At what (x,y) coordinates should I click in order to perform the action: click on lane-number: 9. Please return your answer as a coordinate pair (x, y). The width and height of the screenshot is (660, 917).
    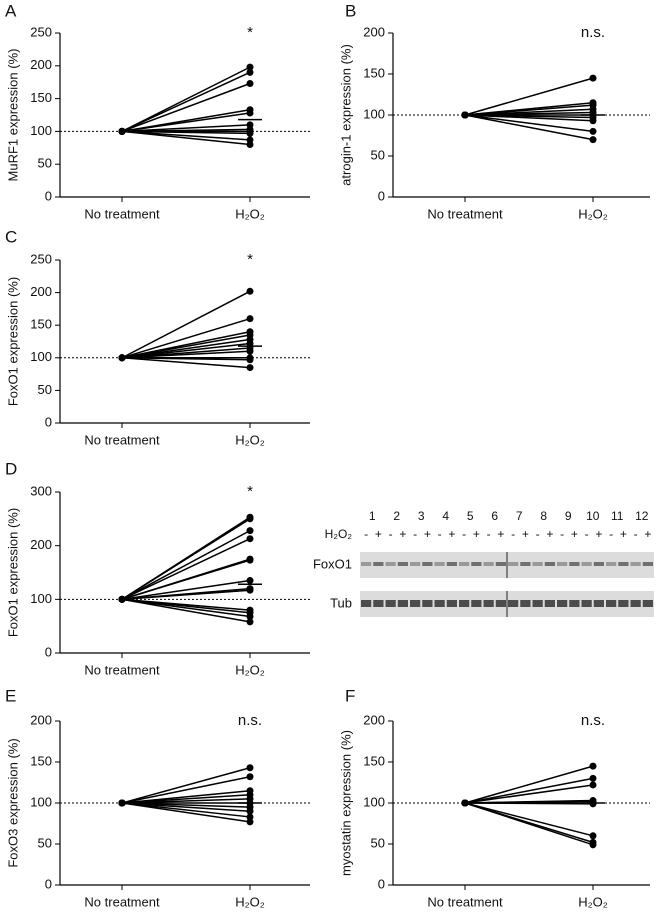
    Looking at the image, I should click on (568, 516).